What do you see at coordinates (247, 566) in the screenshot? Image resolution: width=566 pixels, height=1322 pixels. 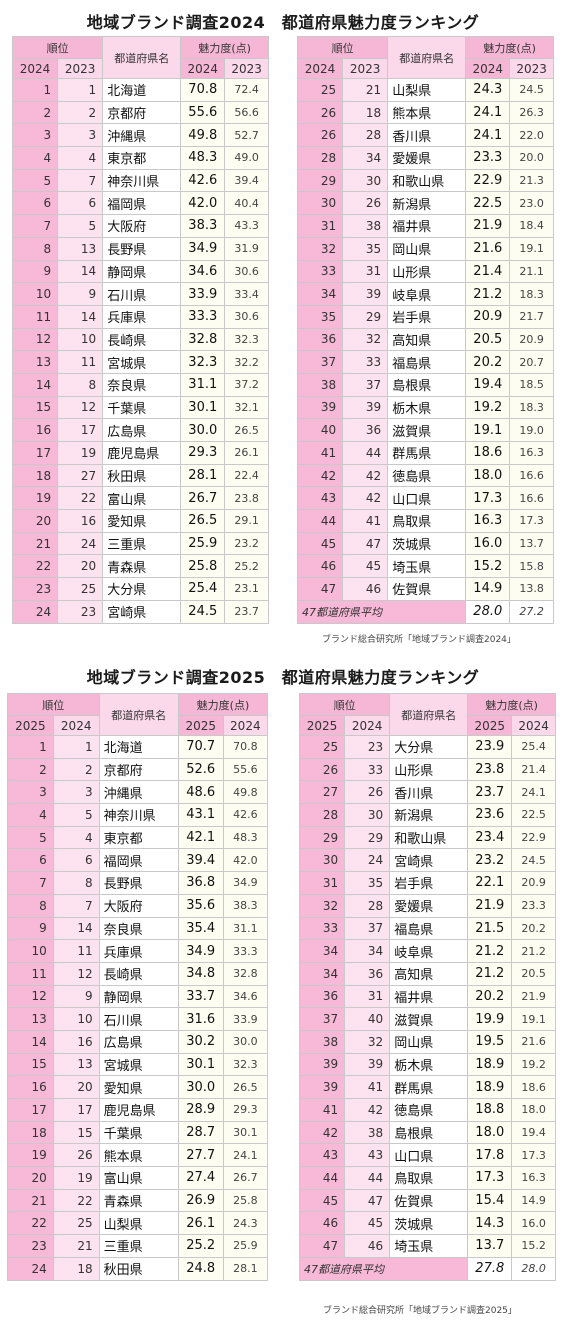 I see `score-previous: 25.2` at bounding box center [247, 566].